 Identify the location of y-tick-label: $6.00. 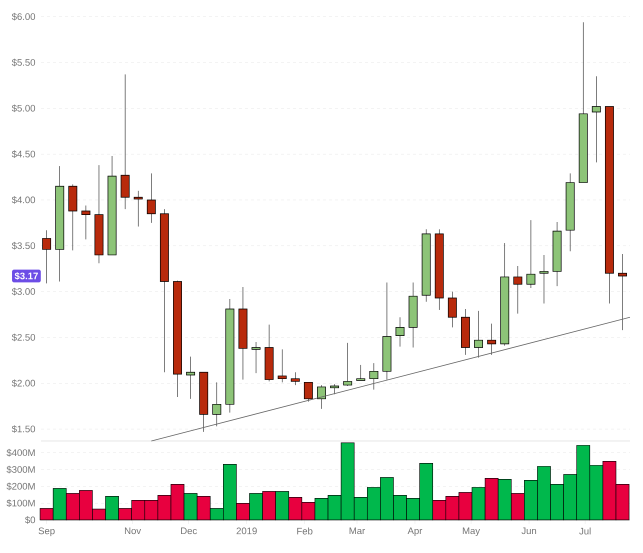
(24, 16).